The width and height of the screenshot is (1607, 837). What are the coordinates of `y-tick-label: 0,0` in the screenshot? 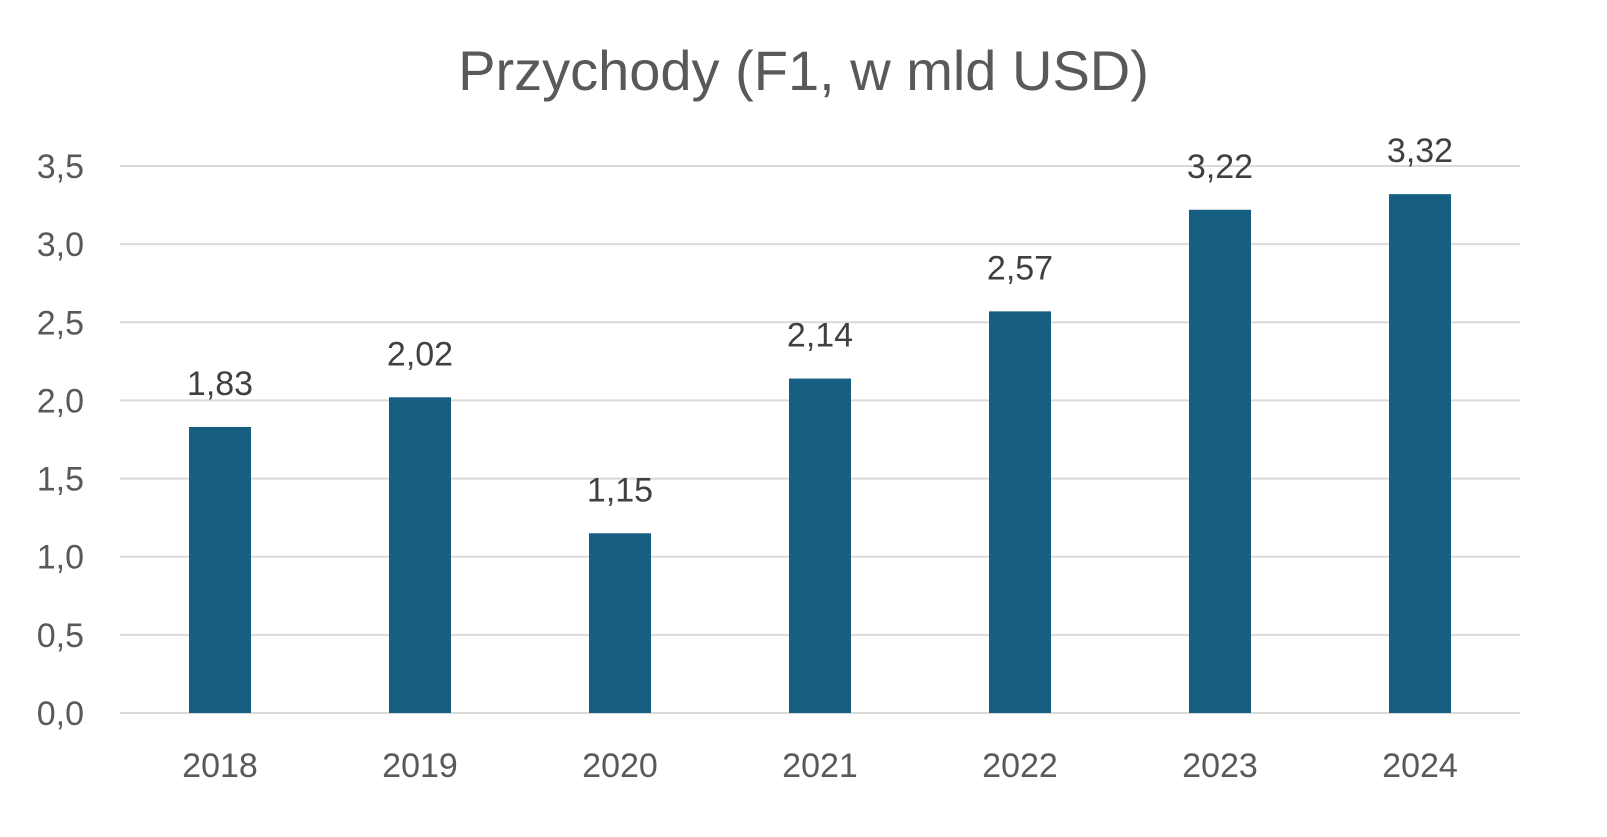 It's located at (60, 714).